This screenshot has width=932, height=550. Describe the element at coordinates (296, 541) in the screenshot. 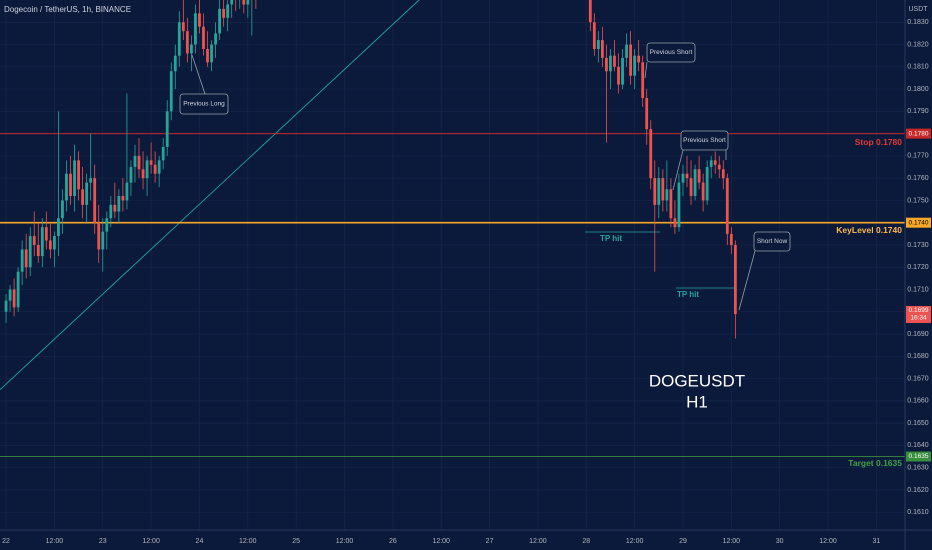

I see `x-tick-label: 25` at that location.